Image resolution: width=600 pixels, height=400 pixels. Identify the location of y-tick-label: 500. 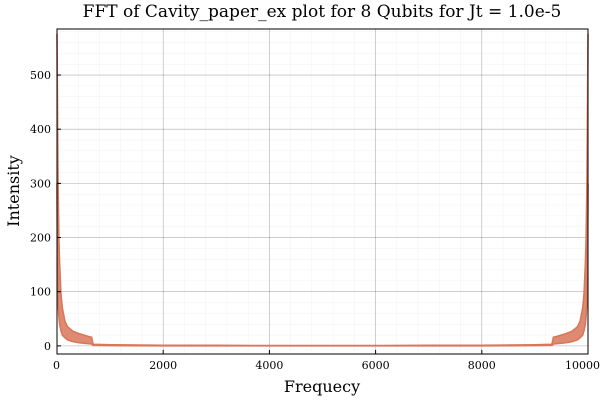
(40, 75).